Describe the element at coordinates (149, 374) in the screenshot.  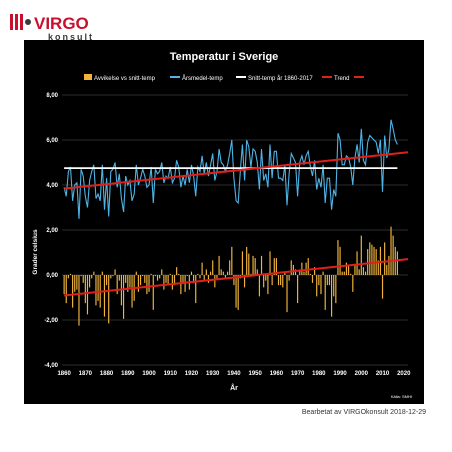
I see `x-tick-label: 1900` at that location.